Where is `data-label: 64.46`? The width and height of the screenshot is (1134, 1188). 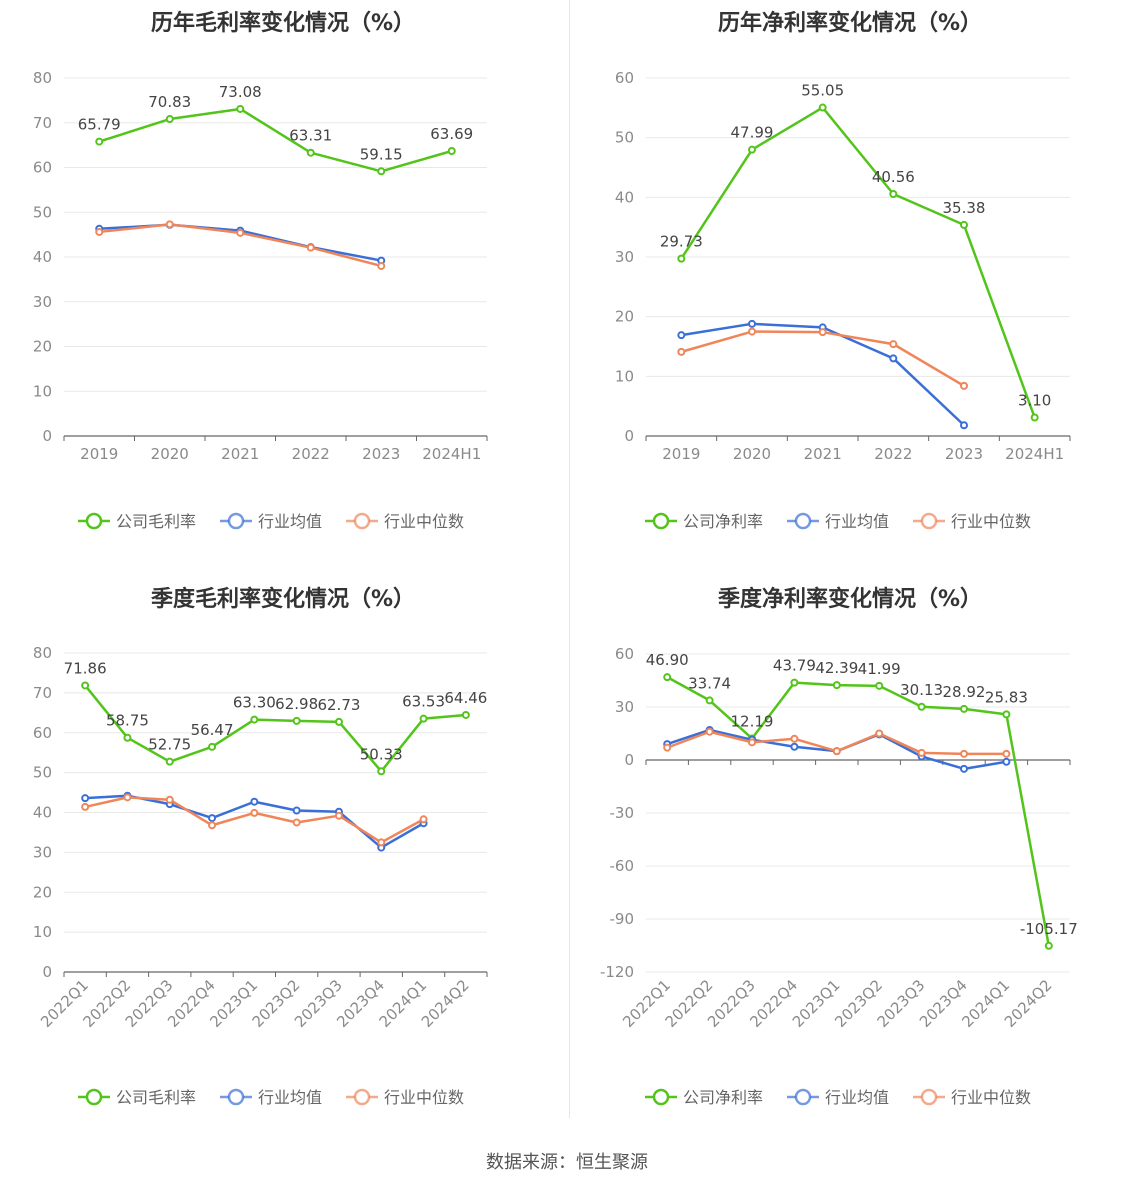
data-label: 64.46 is located at coordinates (465, 698).